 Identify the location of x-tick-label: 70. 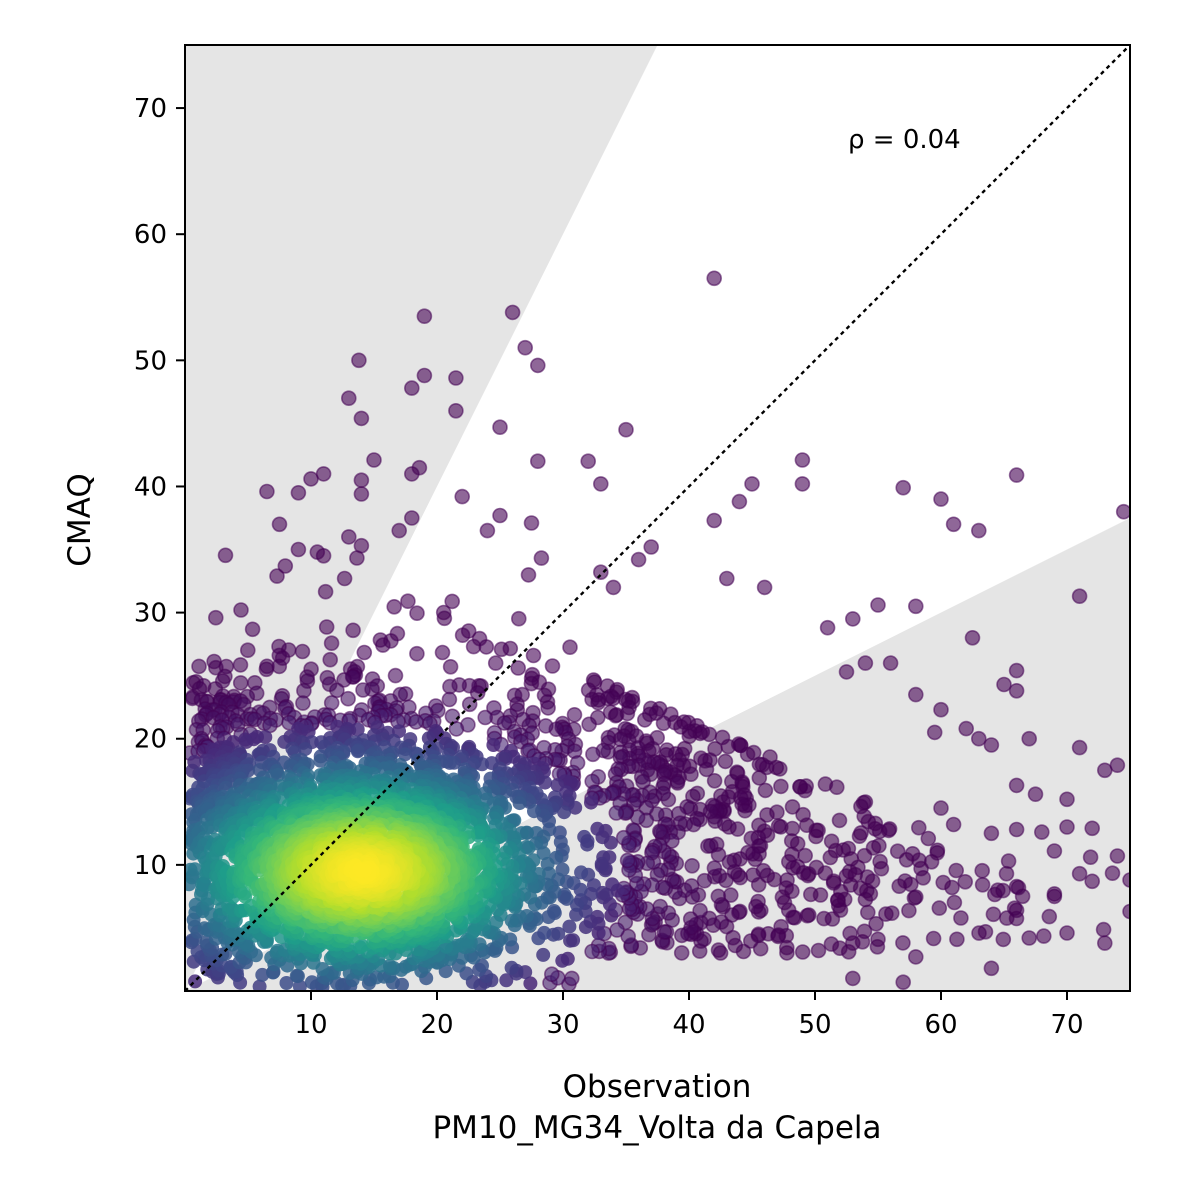
(1066, 1025).